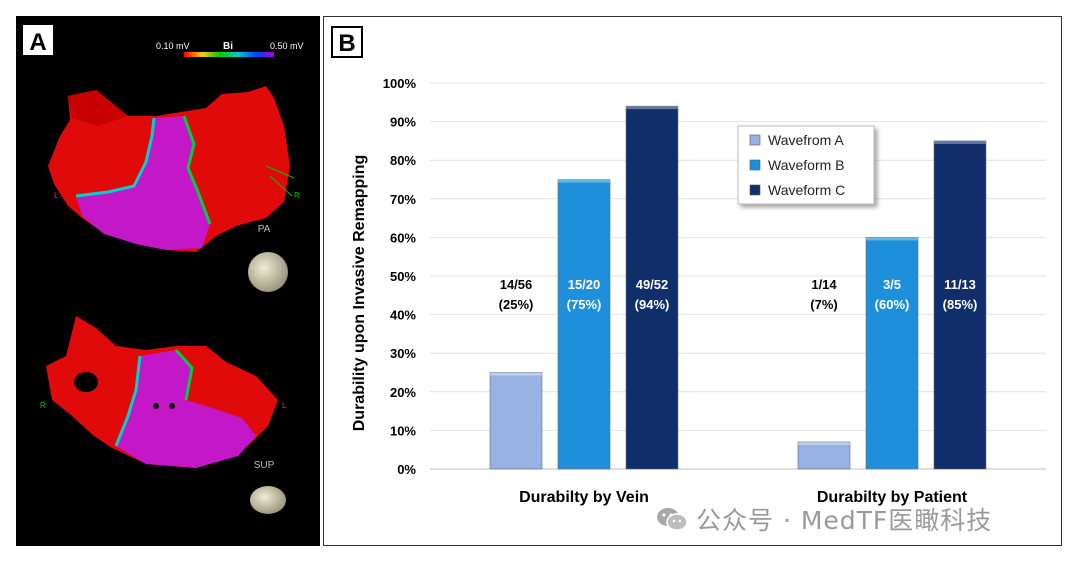  Describe the element at coordinates (652, 304) in the screenshot. I see `bar-data-label: (94%)` at that location.